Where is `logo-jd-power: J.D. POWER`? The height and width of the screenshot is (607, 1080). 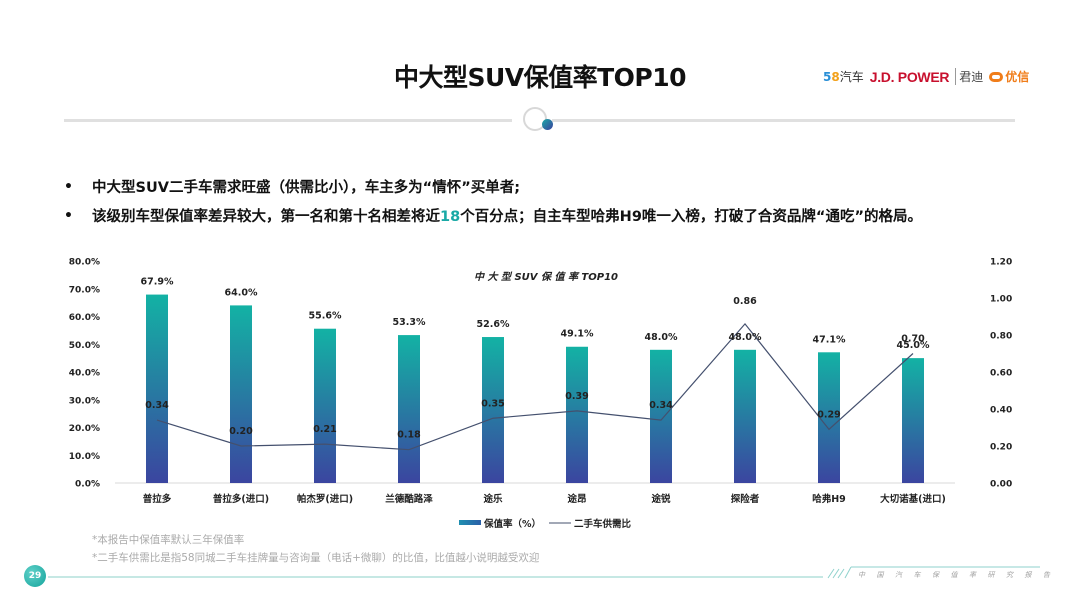 logo-jd-power: J.D. POWER is located at coordinates (909, 76).